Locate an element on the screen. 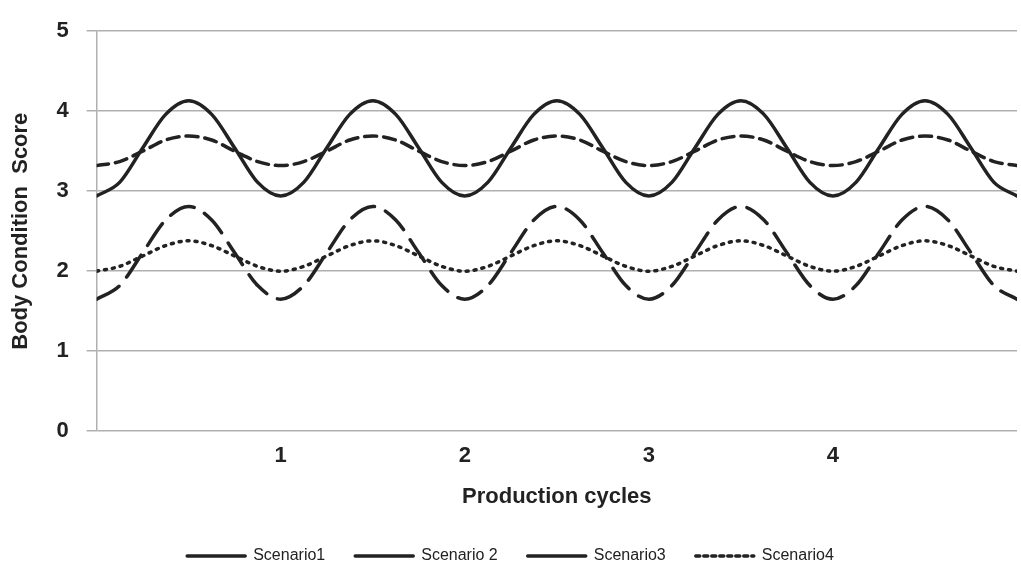 This screenshot has height=578, width=1021. legend-label: Scenario 2 is located at coordinates (459, 555).